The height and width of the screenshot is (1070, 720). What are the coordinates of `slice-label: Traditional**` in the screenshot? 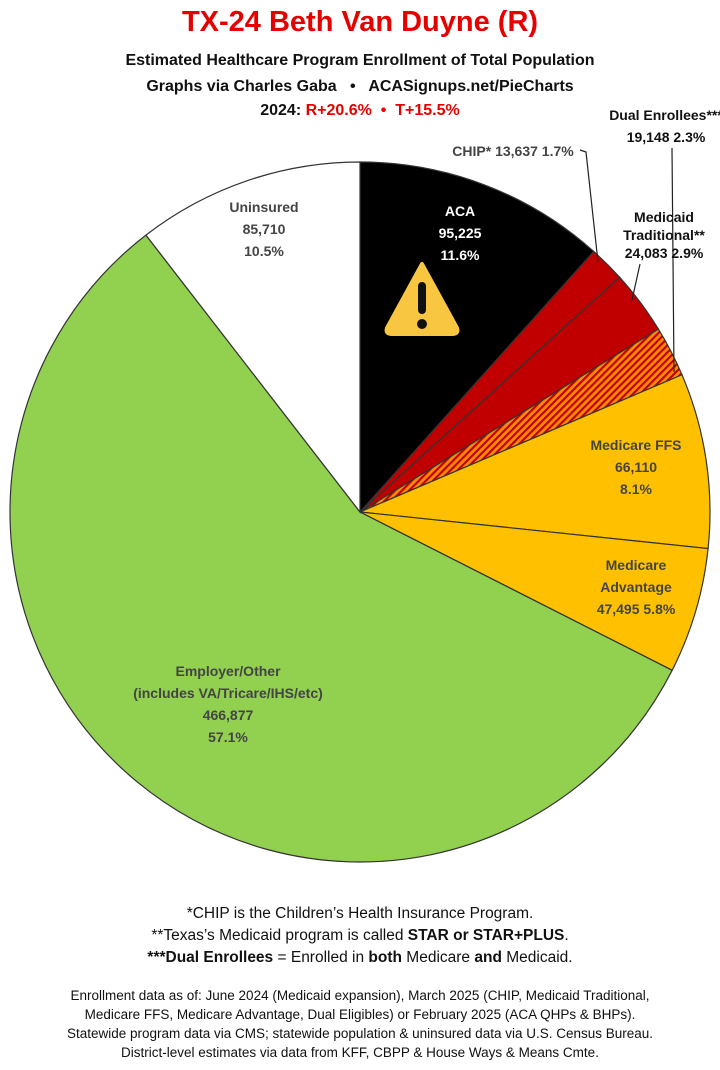 It's located at (664, 235).